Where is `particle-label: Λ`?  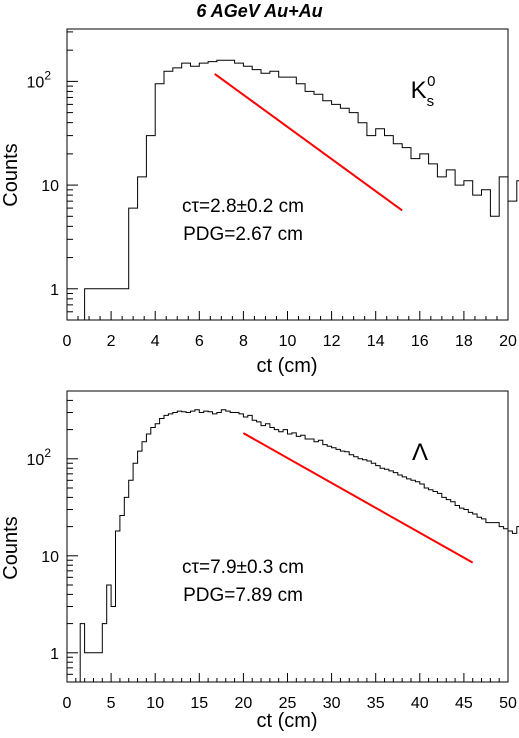 particle-label: Λ is located at coordinates (420, 452).